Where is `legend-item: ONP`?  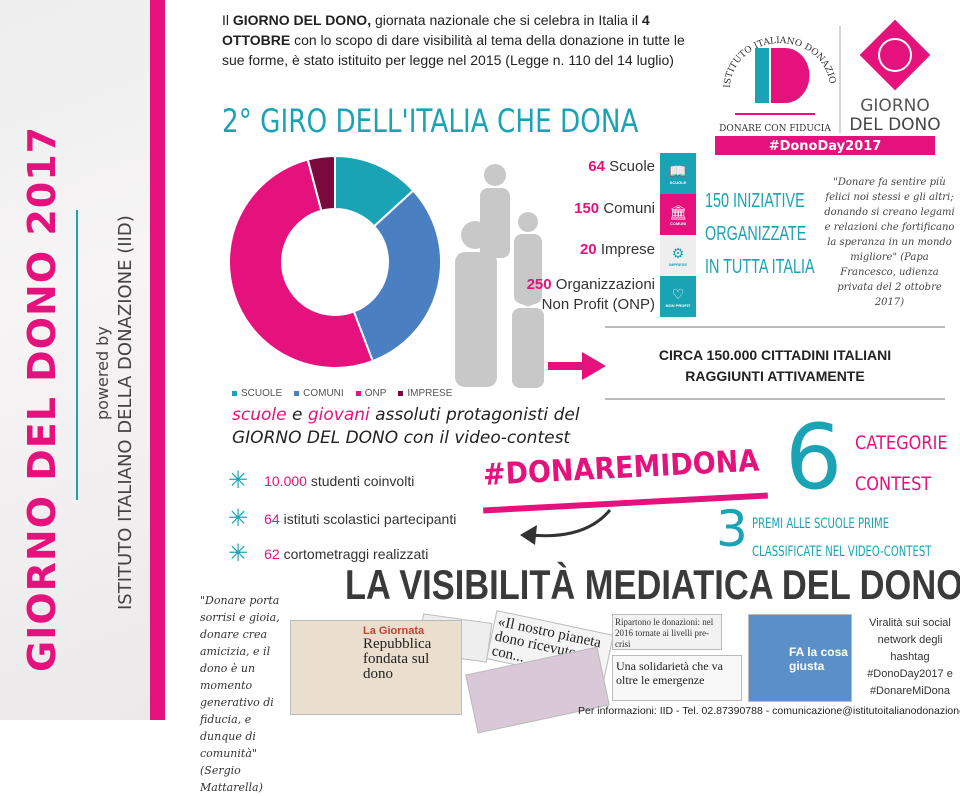
legend-item: ONP is located at coordinates (370, 393).